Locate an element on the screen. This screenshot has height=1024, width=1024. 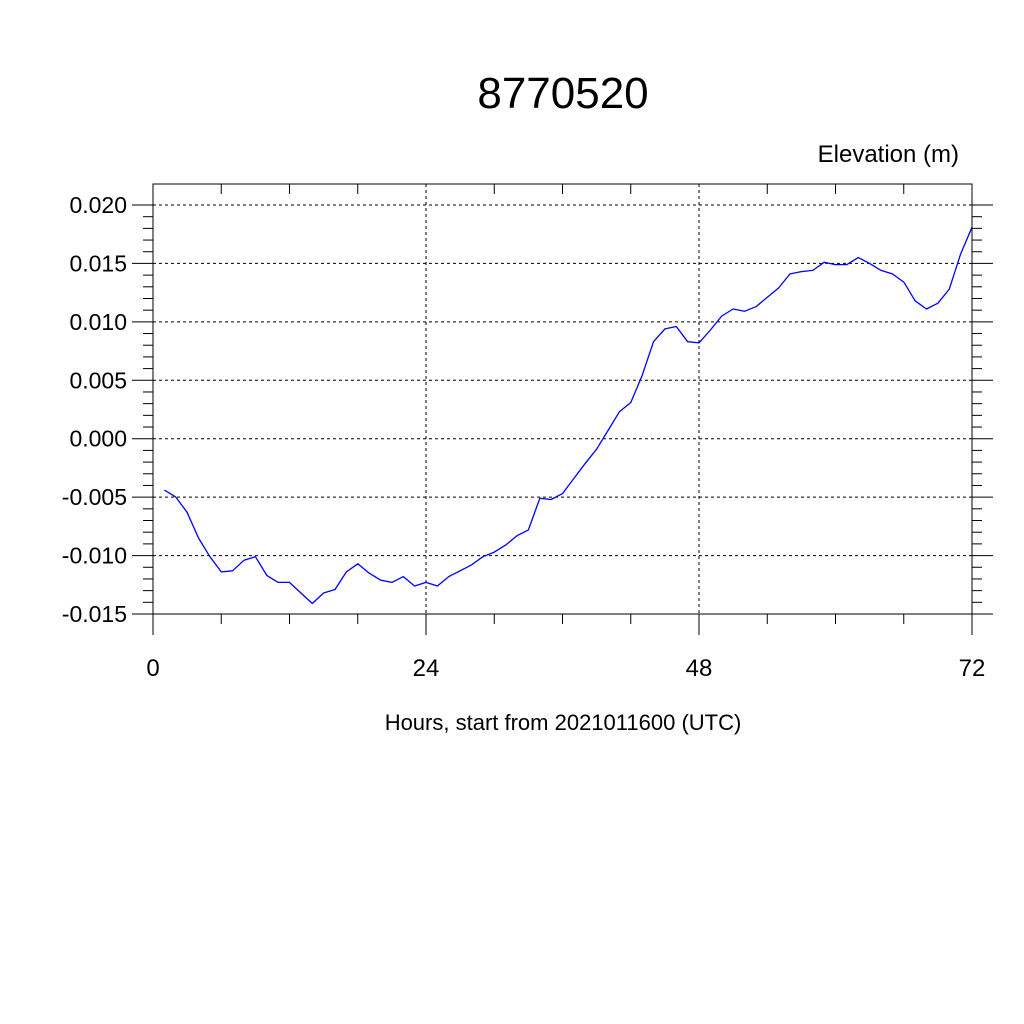
y-tick-label: 0.005 is located at coordinates (98, 380).